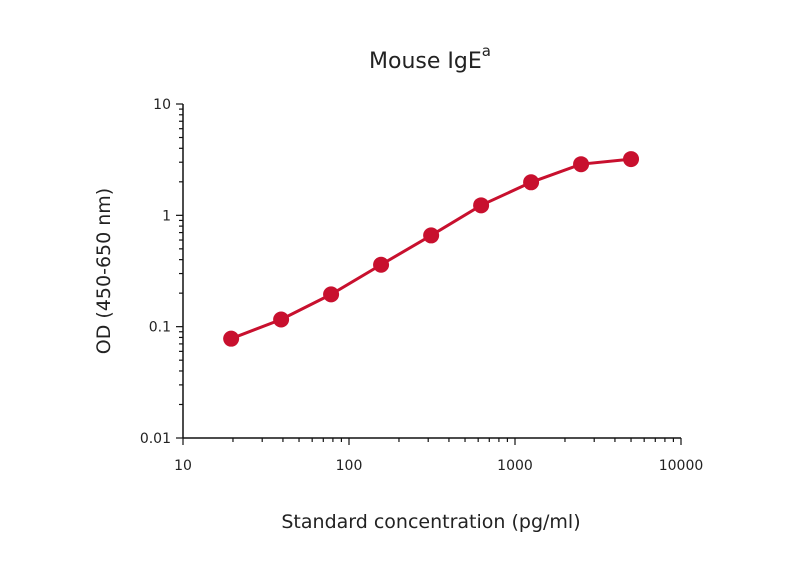 Image resolution: width=800 pixels, height=569 pixels. Describe the element at coordinates (162, 105) in the screenshot. I see `y-tick-label: 10` at that location.